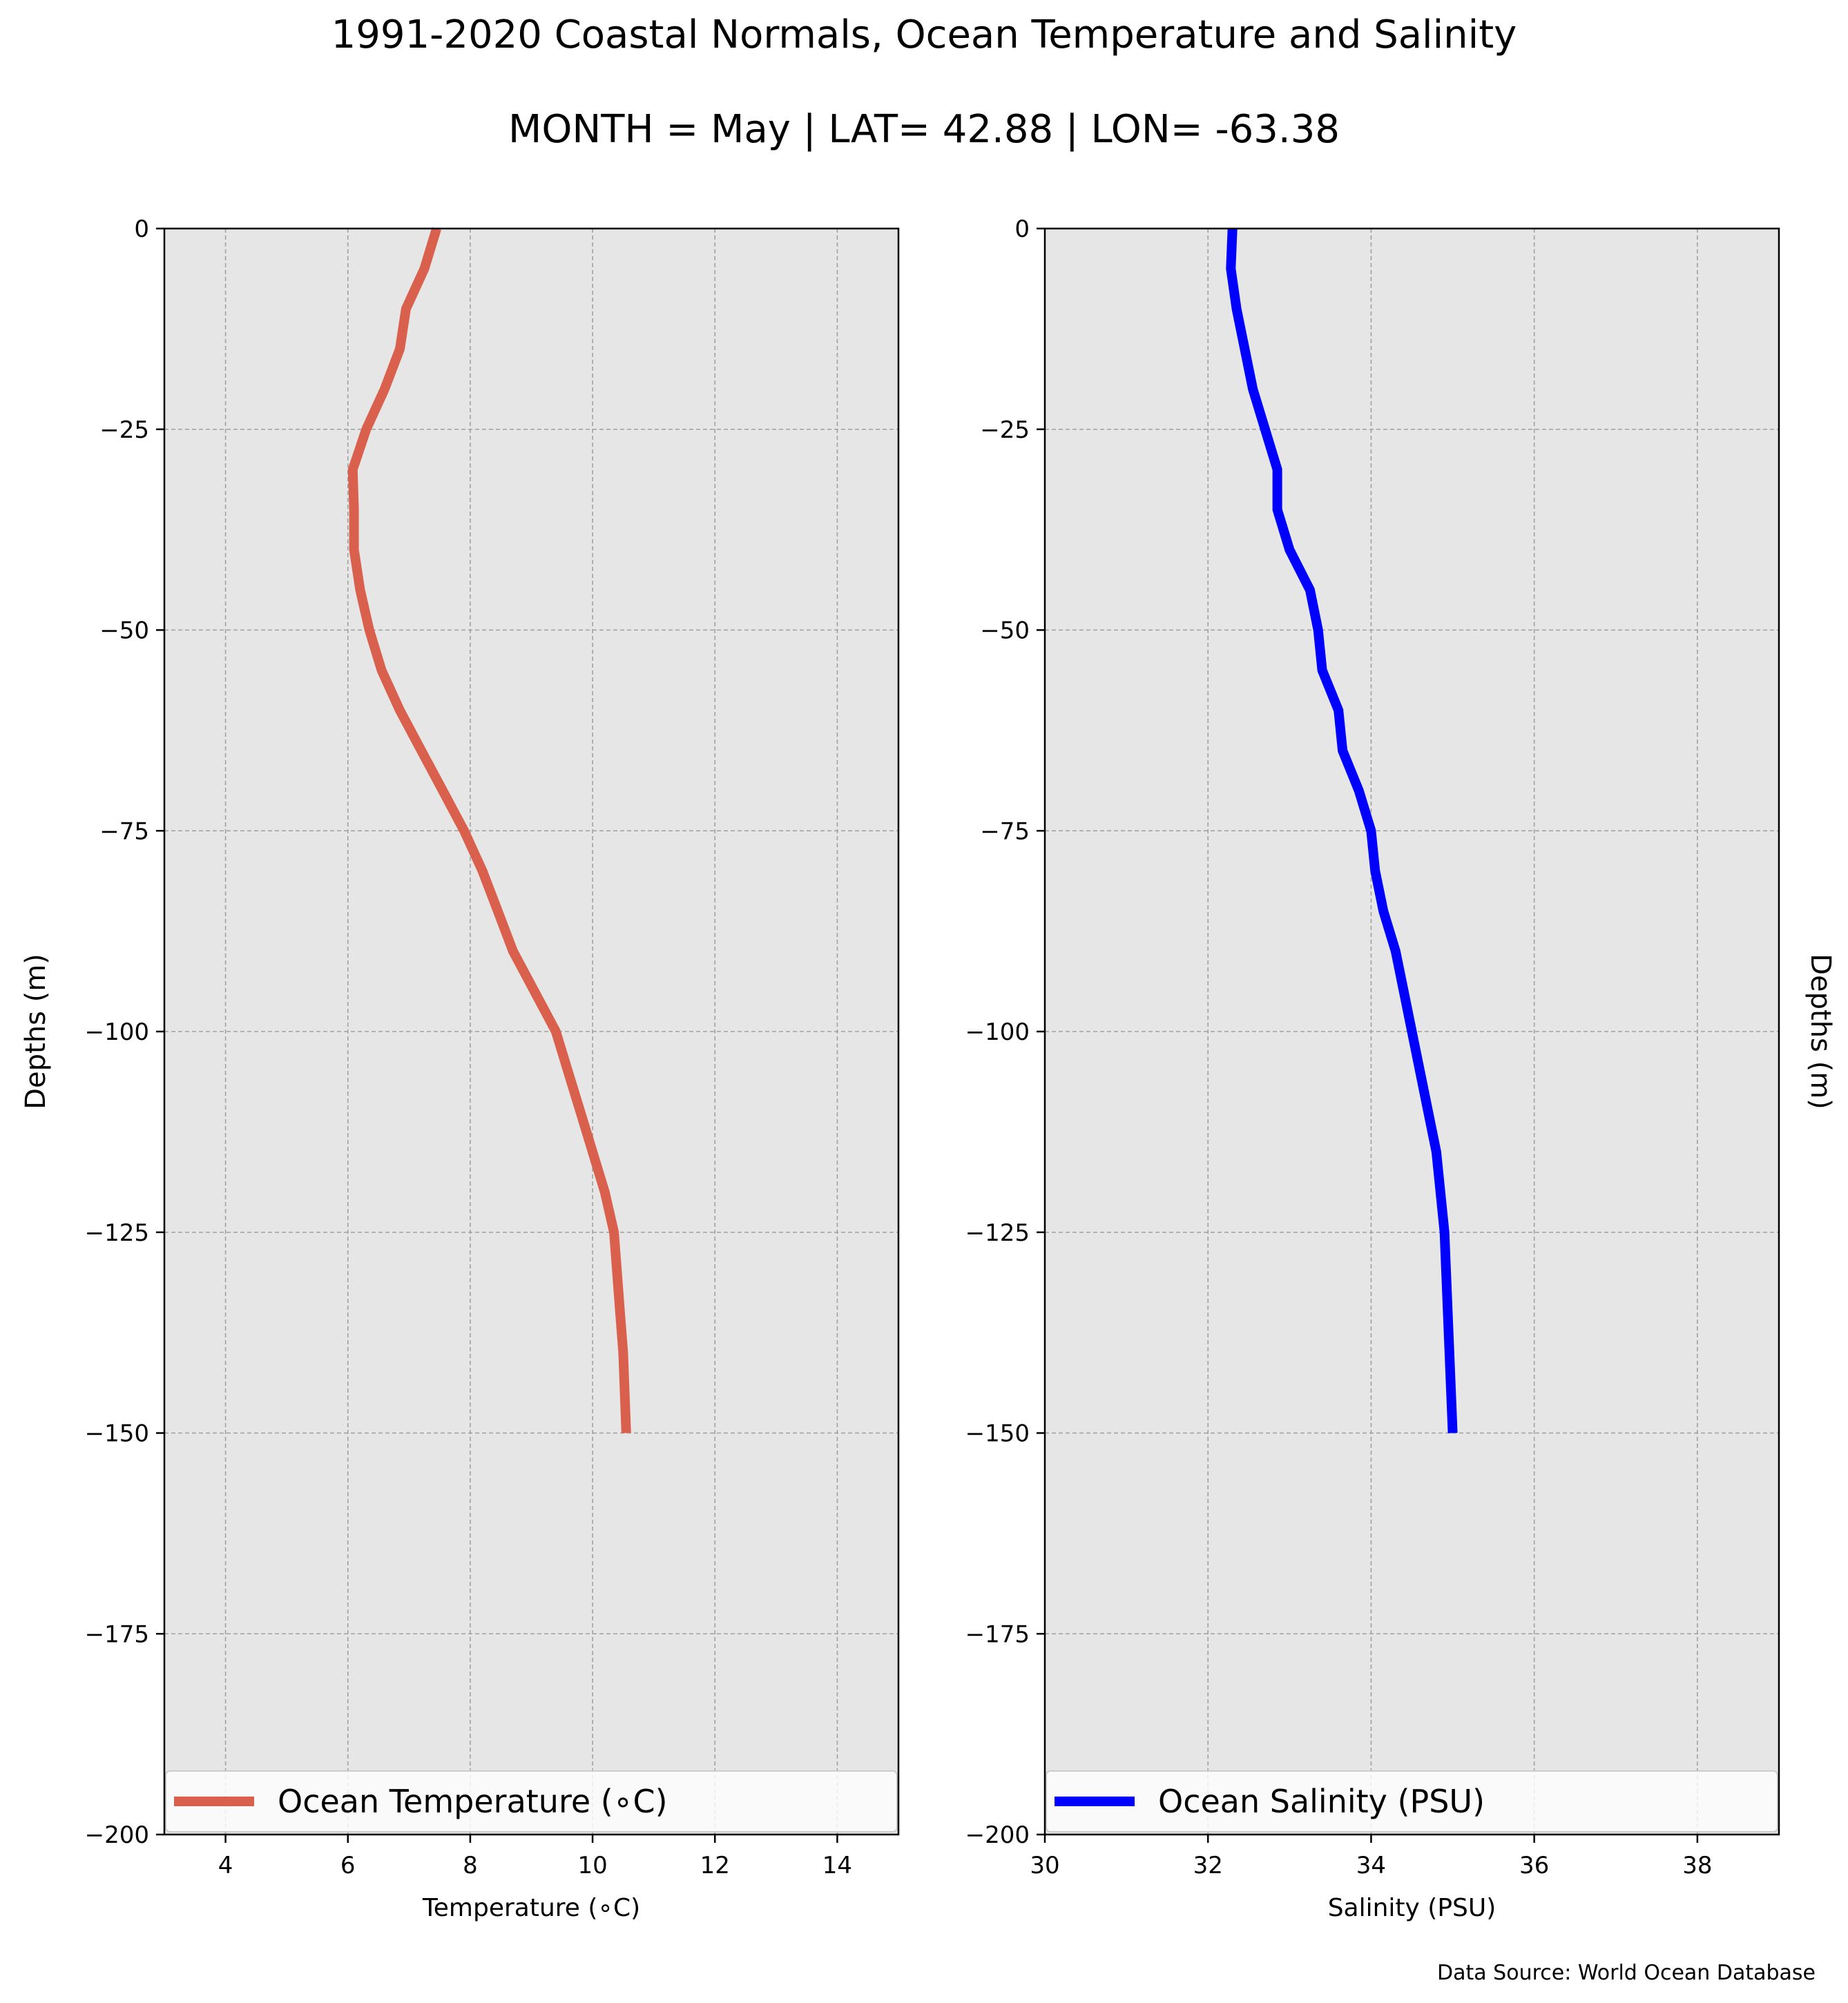  What do you see at coordinates (225, 1865) in the screenshot?
I see `x-tick-label: 4` at bounding box center [225, 1865].